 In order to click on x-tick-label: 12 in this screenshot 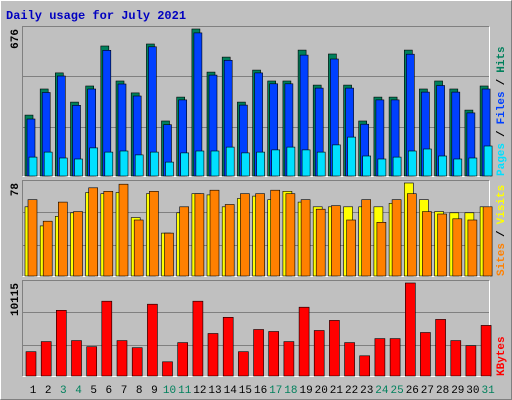, I will do `click(199, 391)`.